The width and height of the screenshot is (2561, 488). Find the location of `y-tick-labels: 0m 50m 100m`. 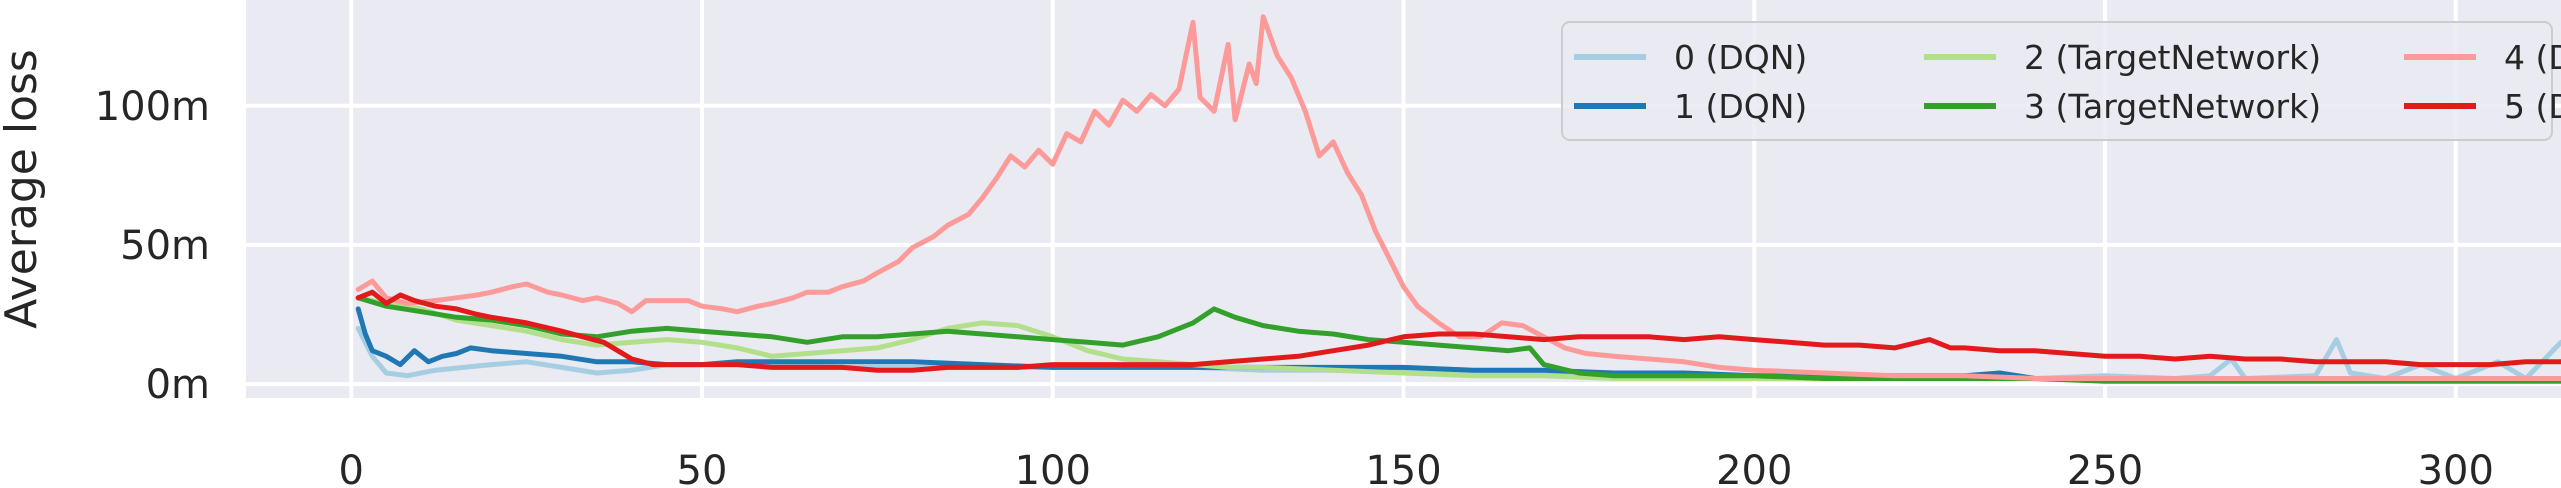

y-tick-labels: 0m 50m 100m is located at coordinates (152, 246).